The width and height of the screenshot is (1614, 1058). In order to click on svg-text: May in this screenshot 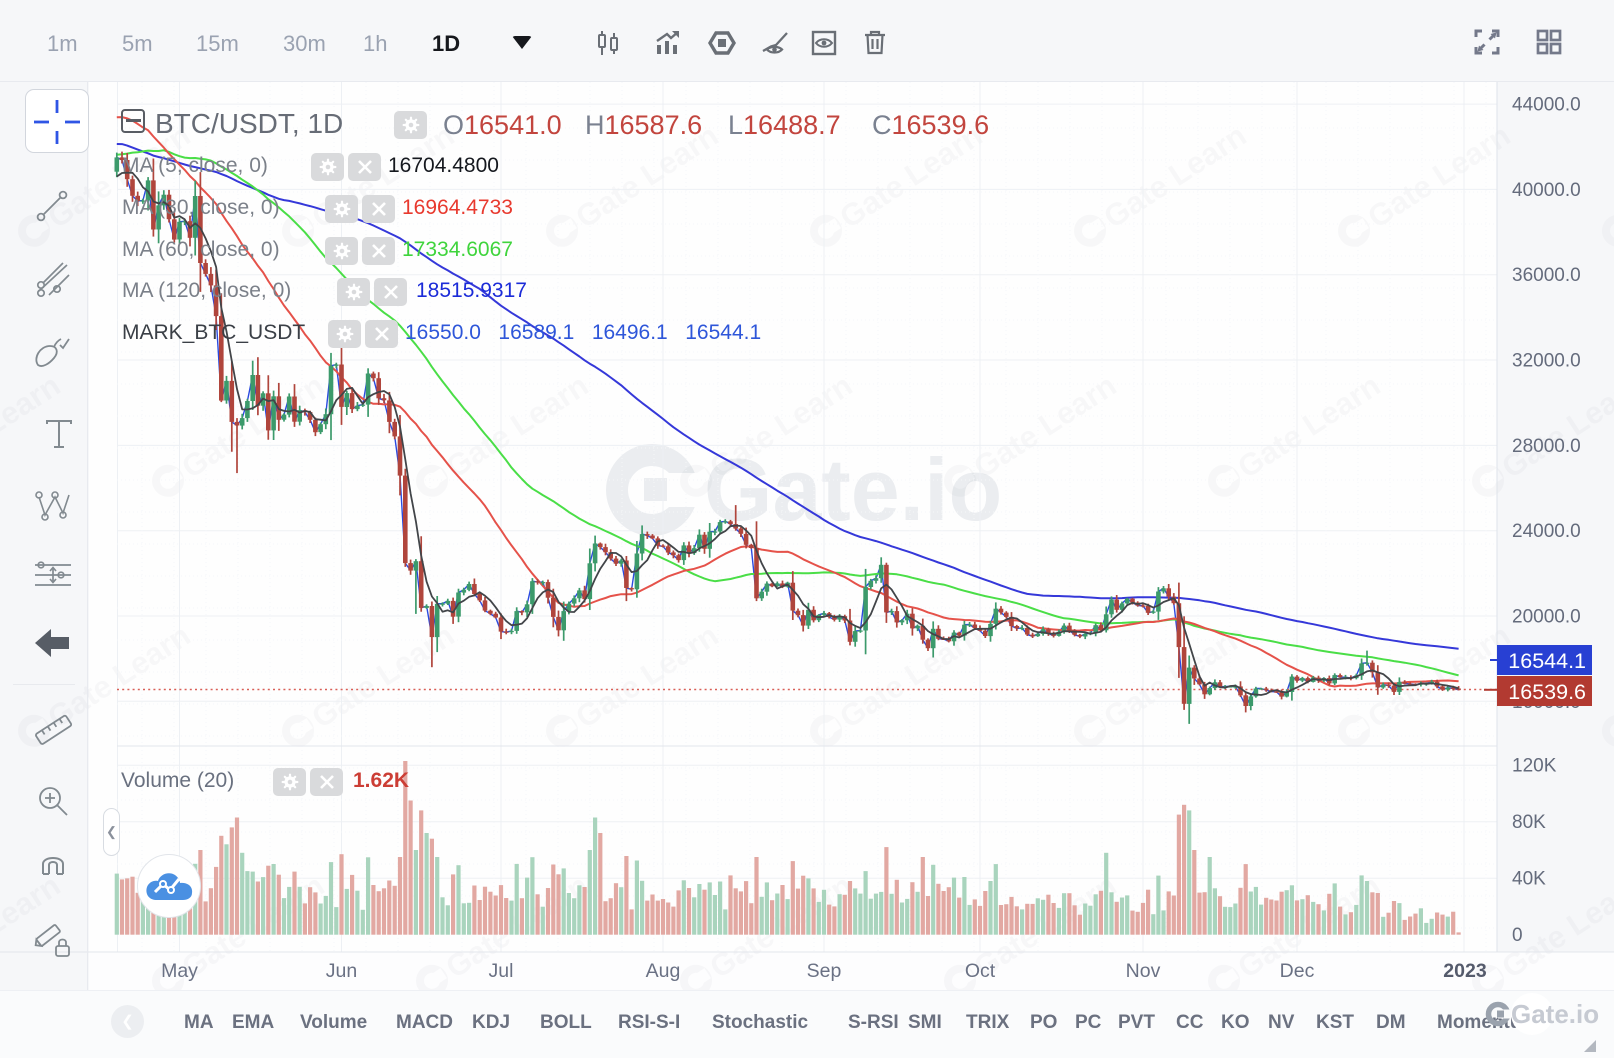, I will do `click(179, 971)`.